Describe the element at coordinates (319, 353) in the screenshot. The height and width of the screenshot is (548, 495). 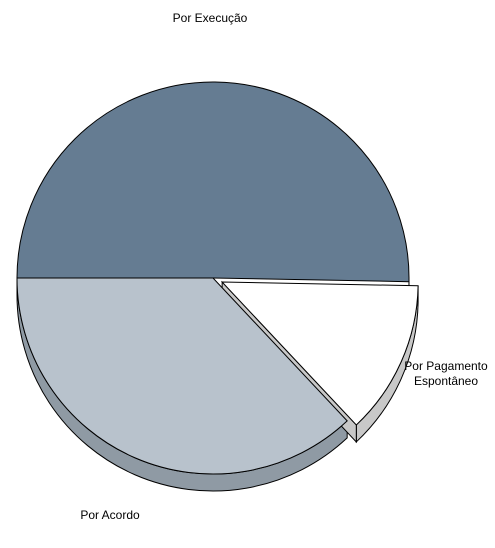
I see `pie-slice-pagamento-espontaneo` at that location.